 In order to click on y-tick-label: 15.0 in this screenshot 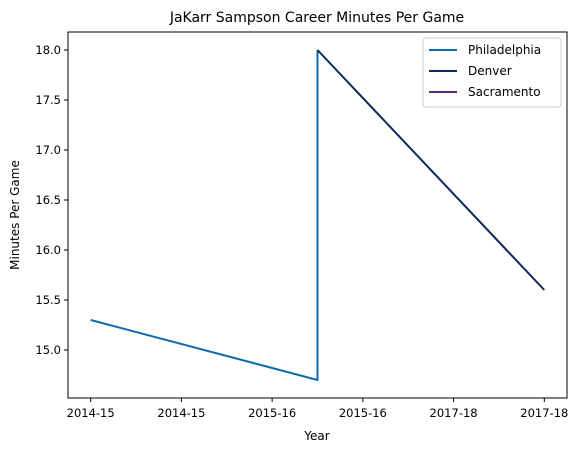, I will do `click(48, 350)`.